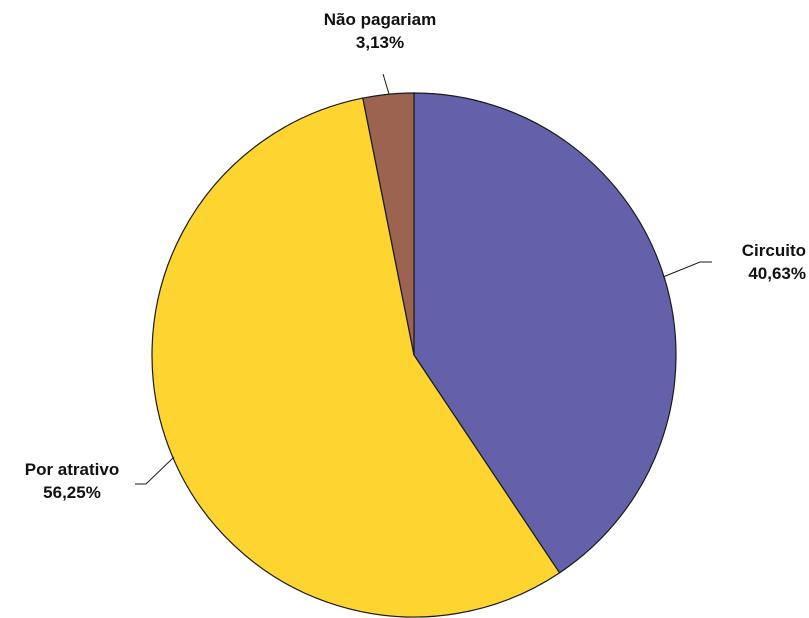  I want to click on slice-nao-pagariam, so click(388, 224).